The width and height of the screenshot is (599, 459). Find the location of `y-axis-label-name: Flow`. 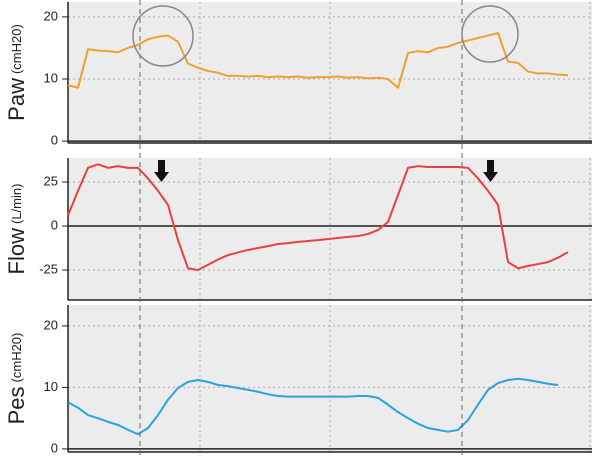

y-axis-label-name: Flow is located at coordinates (16, 251).